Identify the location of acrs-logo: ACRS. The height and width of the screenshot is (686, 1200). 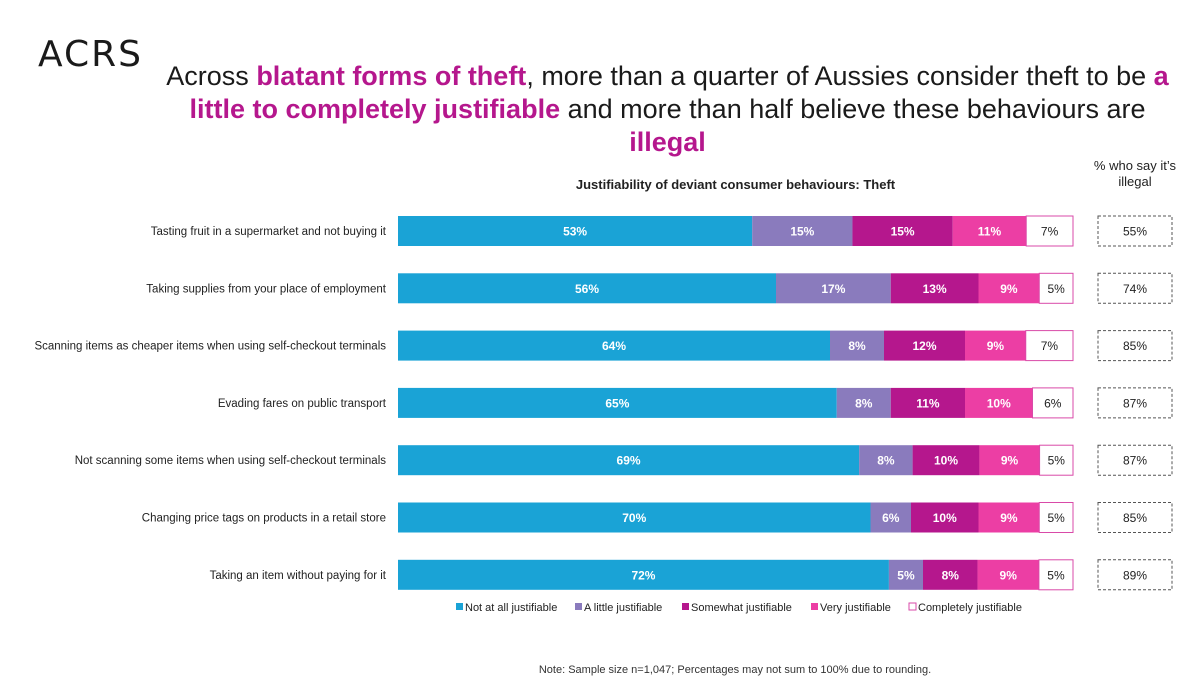
(90, 54).